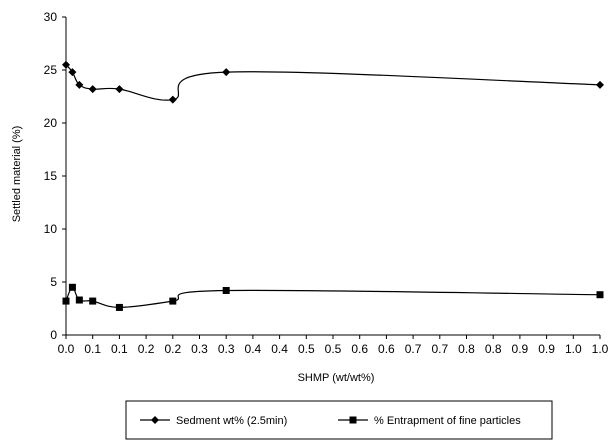 The height and width of the screenshot is (441, 615). What do you see at coordinates (51, 229) in the screenshot?
I see `y-tick-label: 10` at bounding box center [51, 229].